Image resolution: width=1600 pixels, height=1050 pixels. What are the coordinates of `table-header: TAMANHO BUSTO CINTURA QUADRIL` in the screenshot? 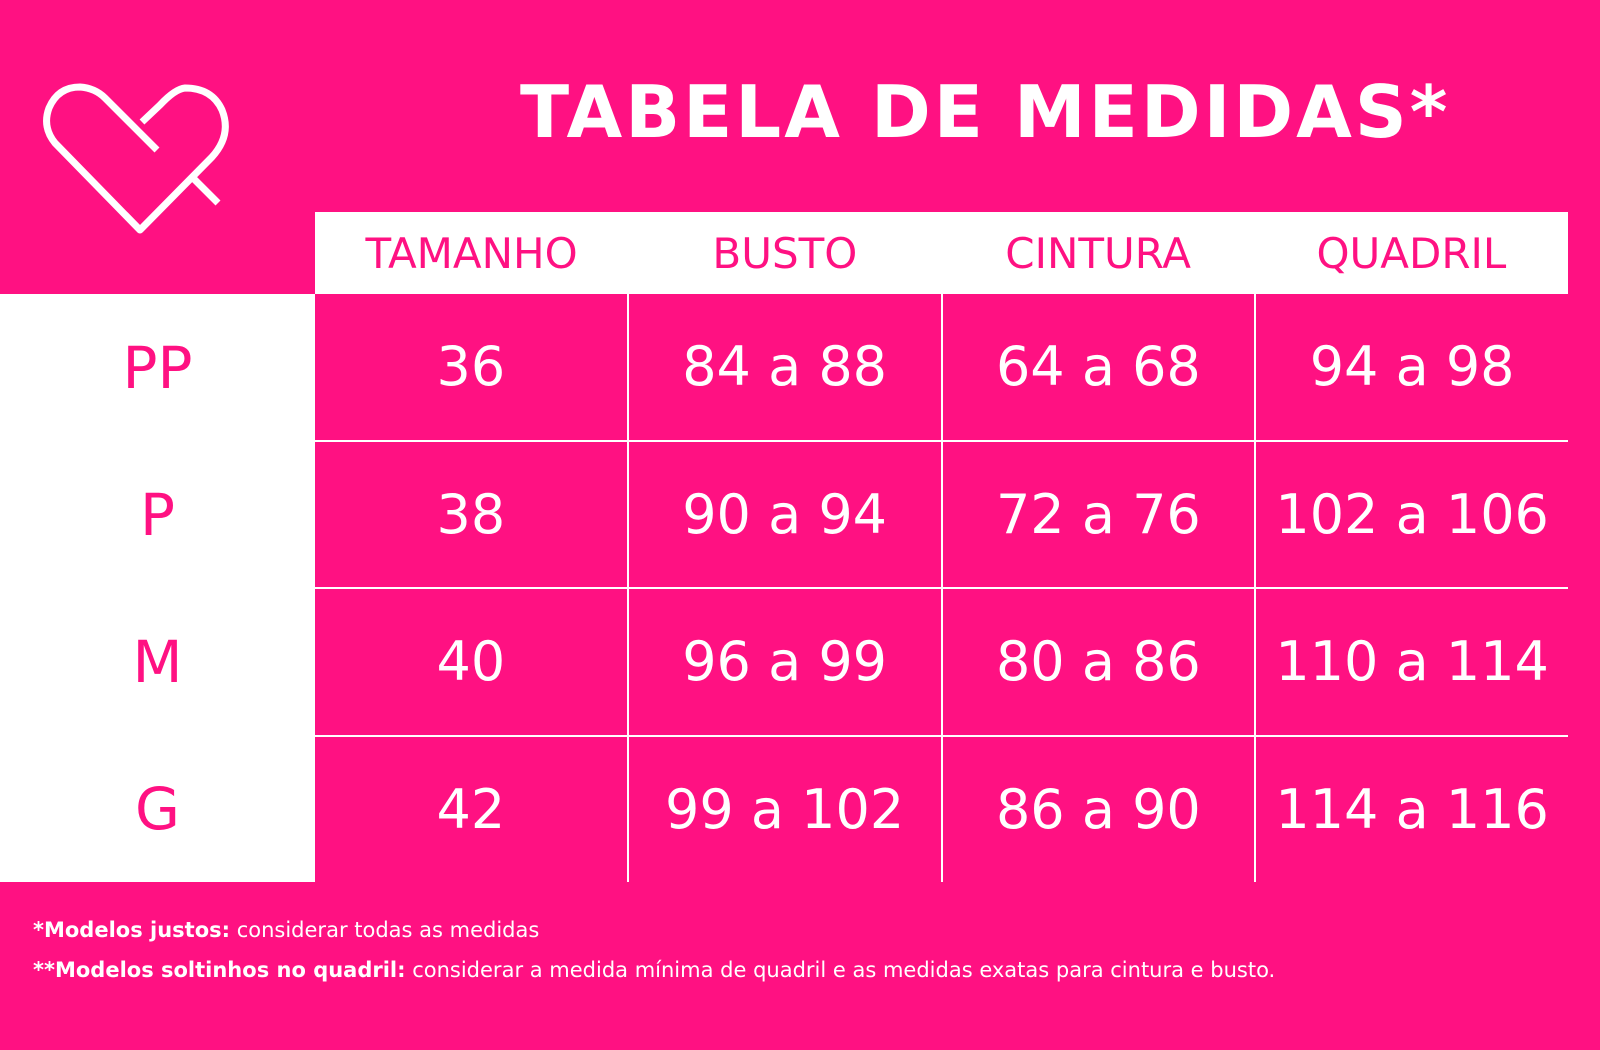 It's located at (941, 253).